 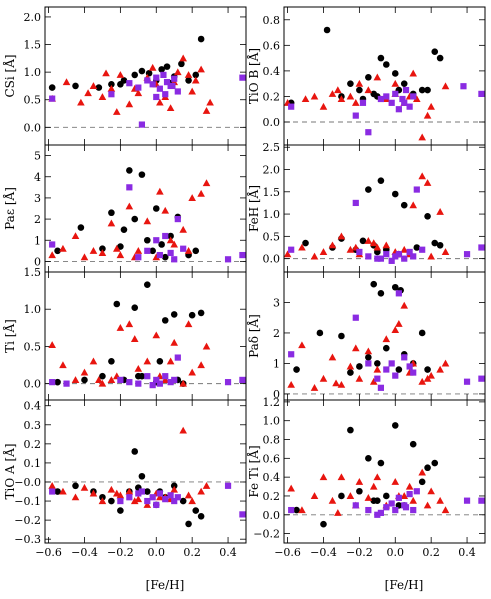 I want to click on y-tick-label: 1.5, so click(x=272, y=192).